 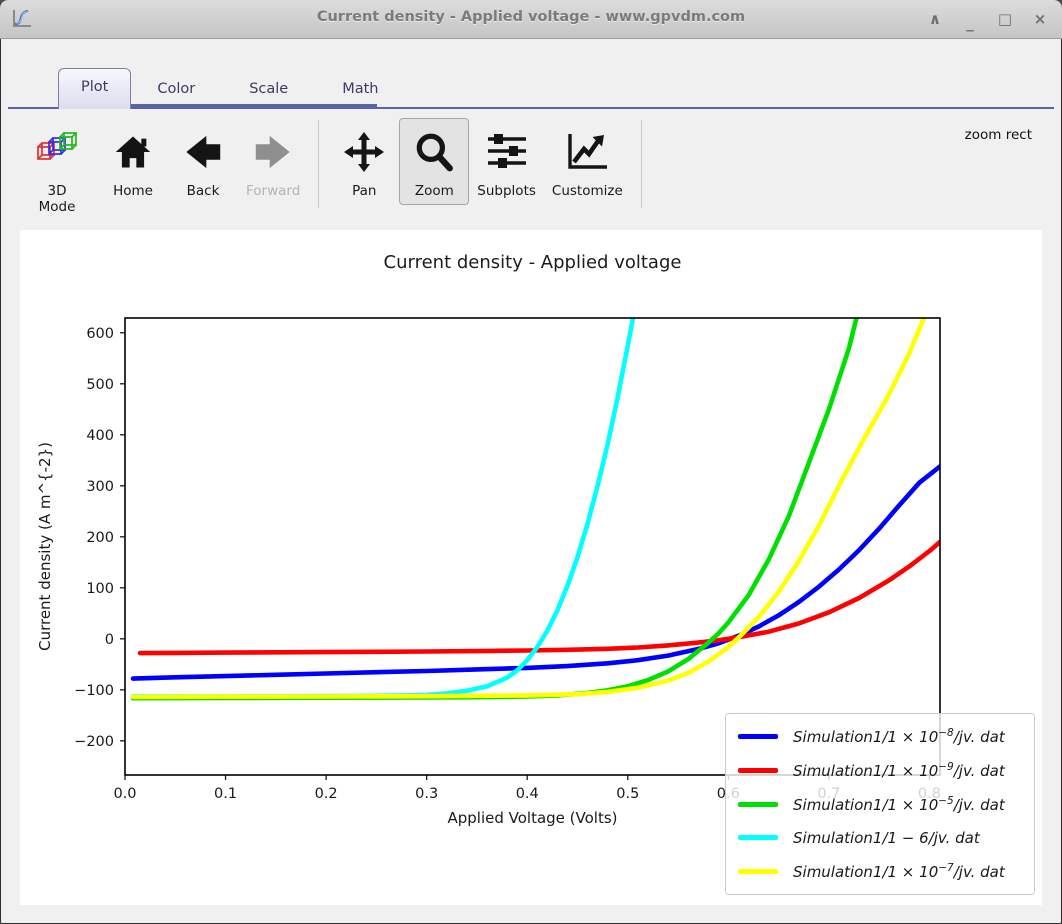 I want to click on legend-item-sim-1e-9: Simulation1/1 × 10−9/jv. dat, so click(x=880, y=770).